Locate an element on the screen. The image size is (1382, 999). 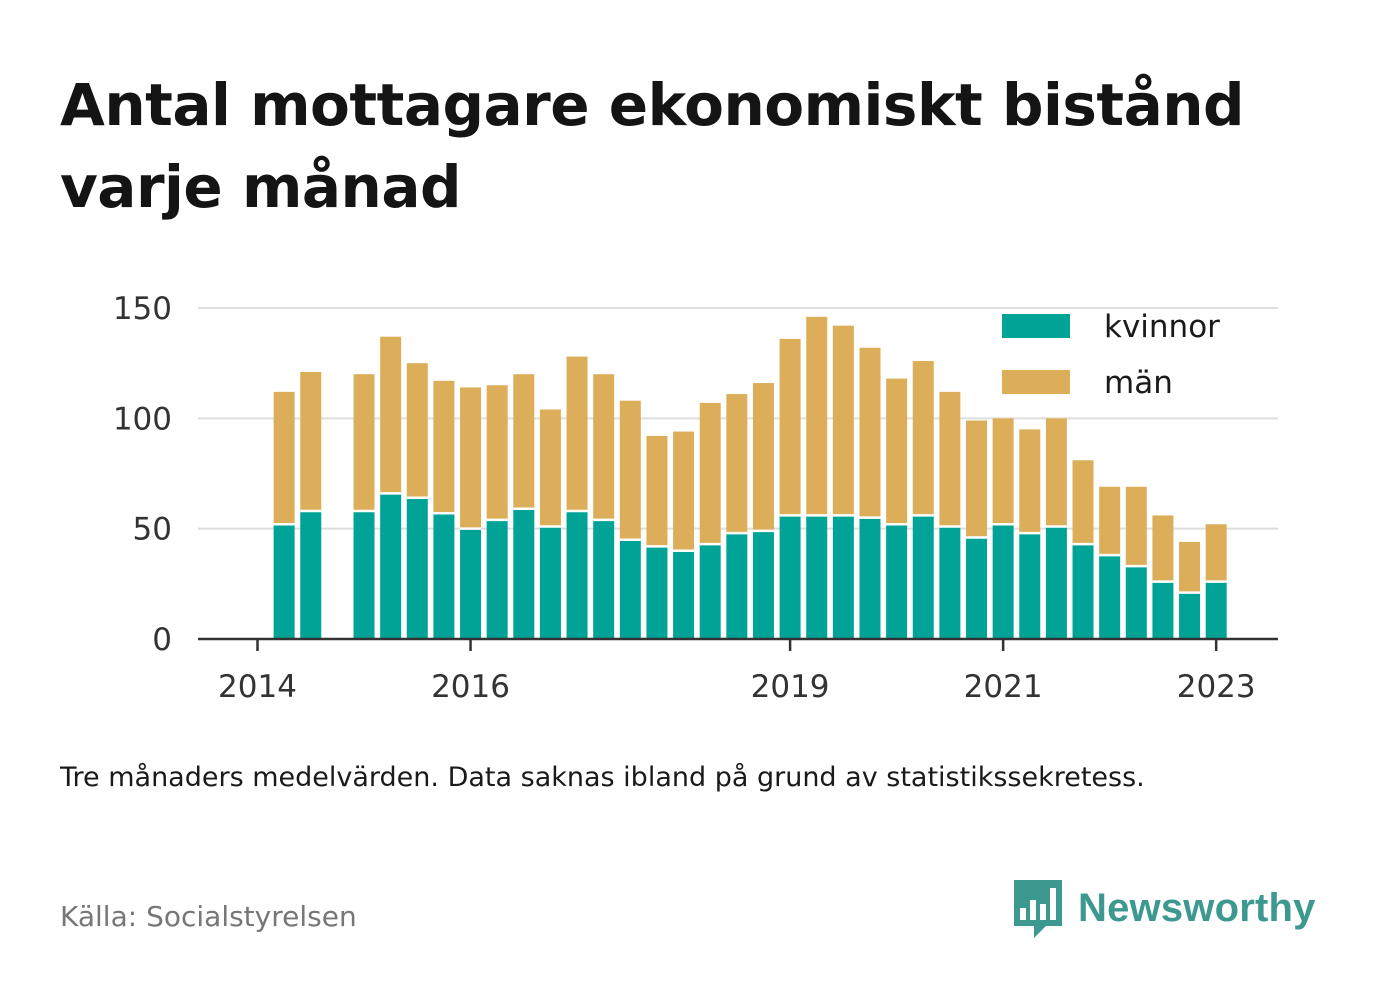
x-tick-label: 2016 is located at coordinates (470, 687).